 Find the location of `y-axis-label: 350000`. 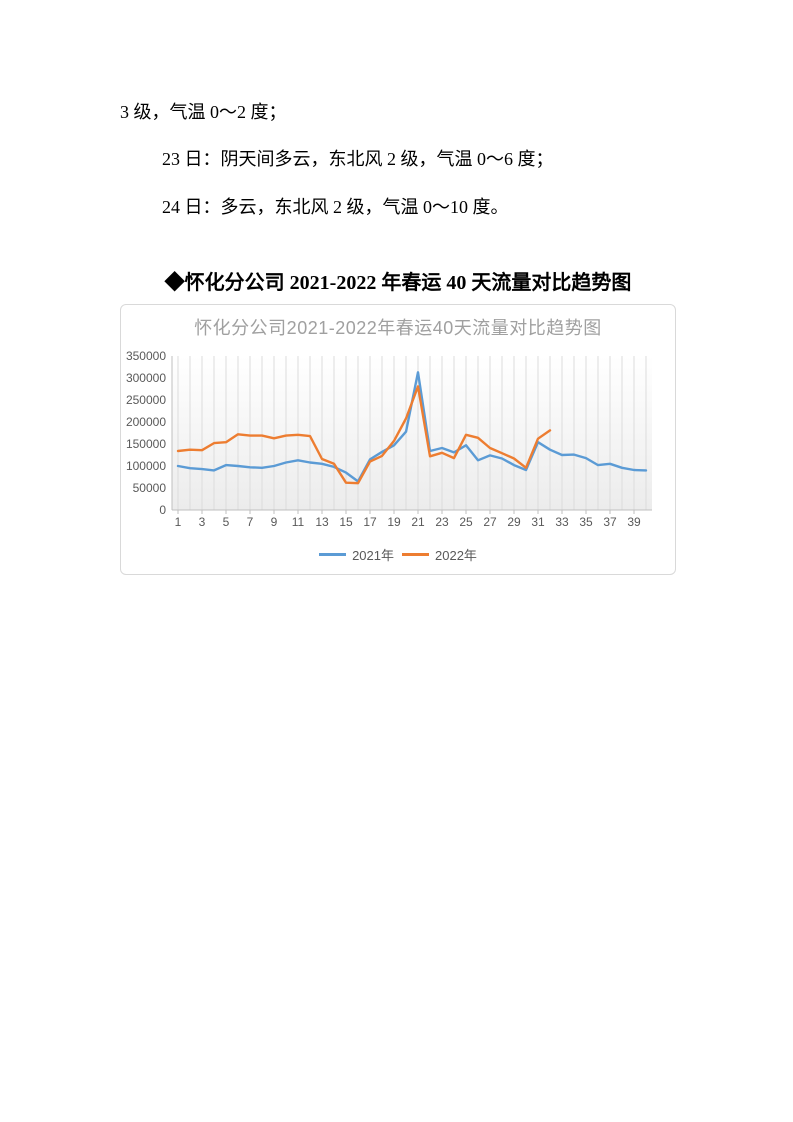

y-axis-label: 350000 is located at coordinates (145, 356).